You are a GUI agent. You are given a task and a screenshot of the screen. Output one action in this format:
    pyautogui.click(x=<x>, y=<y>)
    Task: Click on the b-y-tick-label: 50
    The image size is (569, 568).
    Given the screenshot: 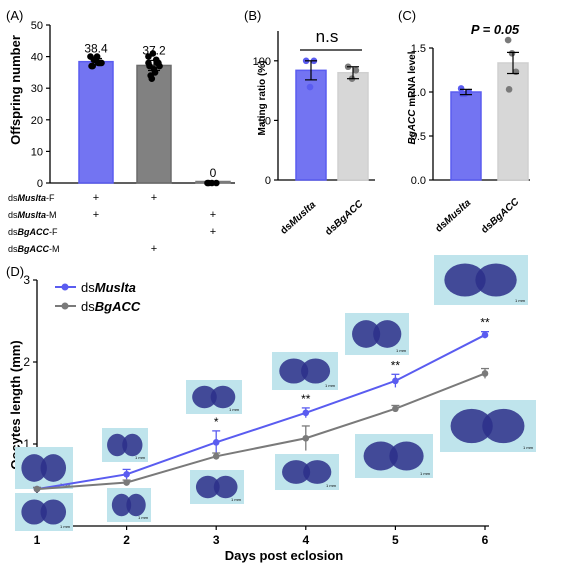 What is the action you would take?
    pyautogui.click(x=265, y=121)
    